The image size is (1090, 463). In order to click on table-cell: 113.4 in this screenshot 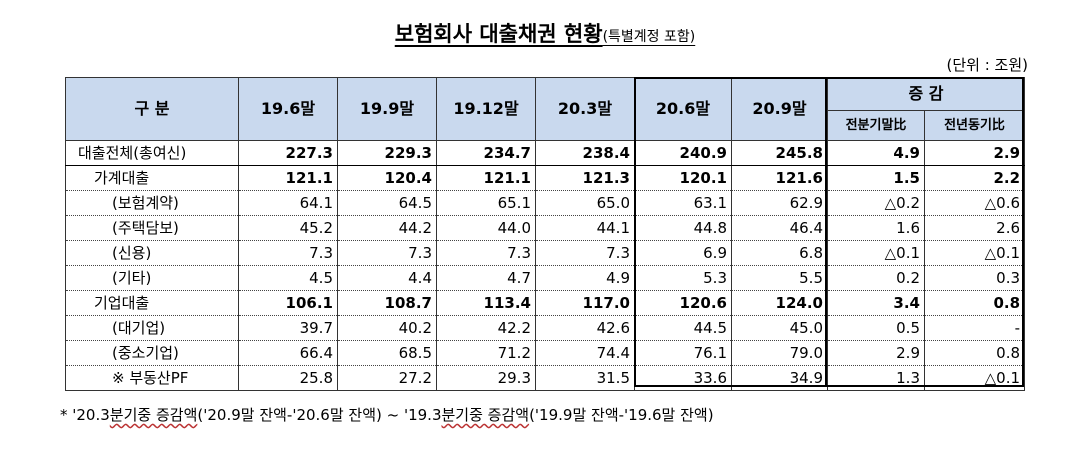, I will do `click(486, 303)`.